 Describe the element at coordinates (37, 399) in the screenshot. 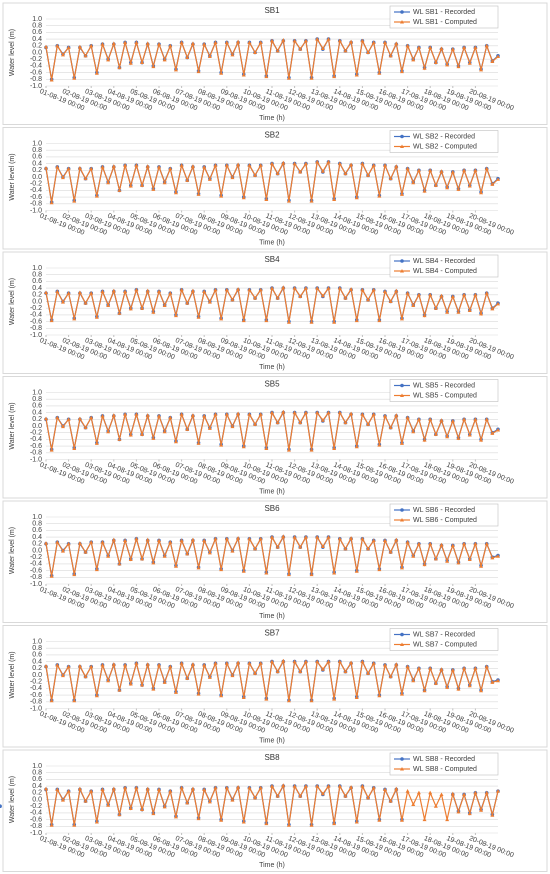

I see `y-tick-label: 0.8` at that location.